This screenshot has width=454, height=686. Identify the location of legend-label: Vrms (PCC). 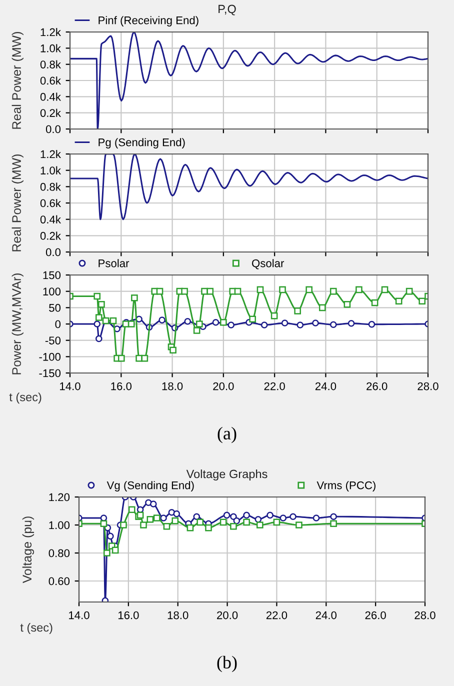
(346, 486).